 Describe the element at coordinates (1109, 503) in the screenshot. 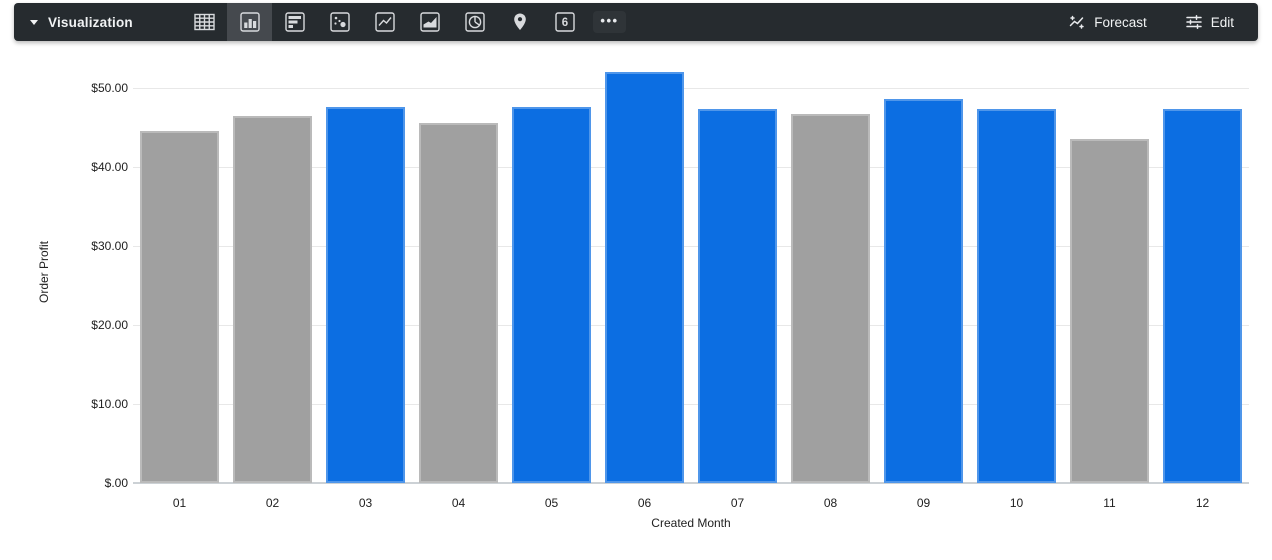

I see `x-axis-tick-label: 11` at that location.